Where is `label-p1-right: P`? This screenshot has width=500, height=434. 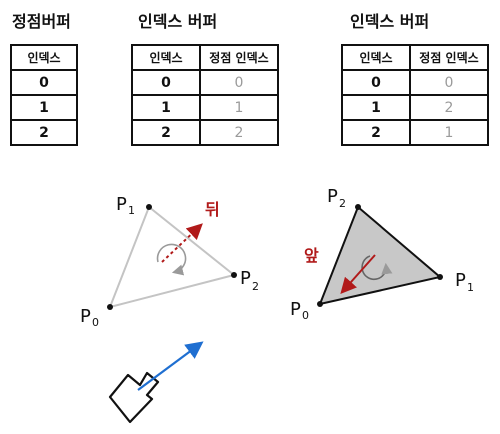
label-p1-right: P is located at coordinates (460, 280).